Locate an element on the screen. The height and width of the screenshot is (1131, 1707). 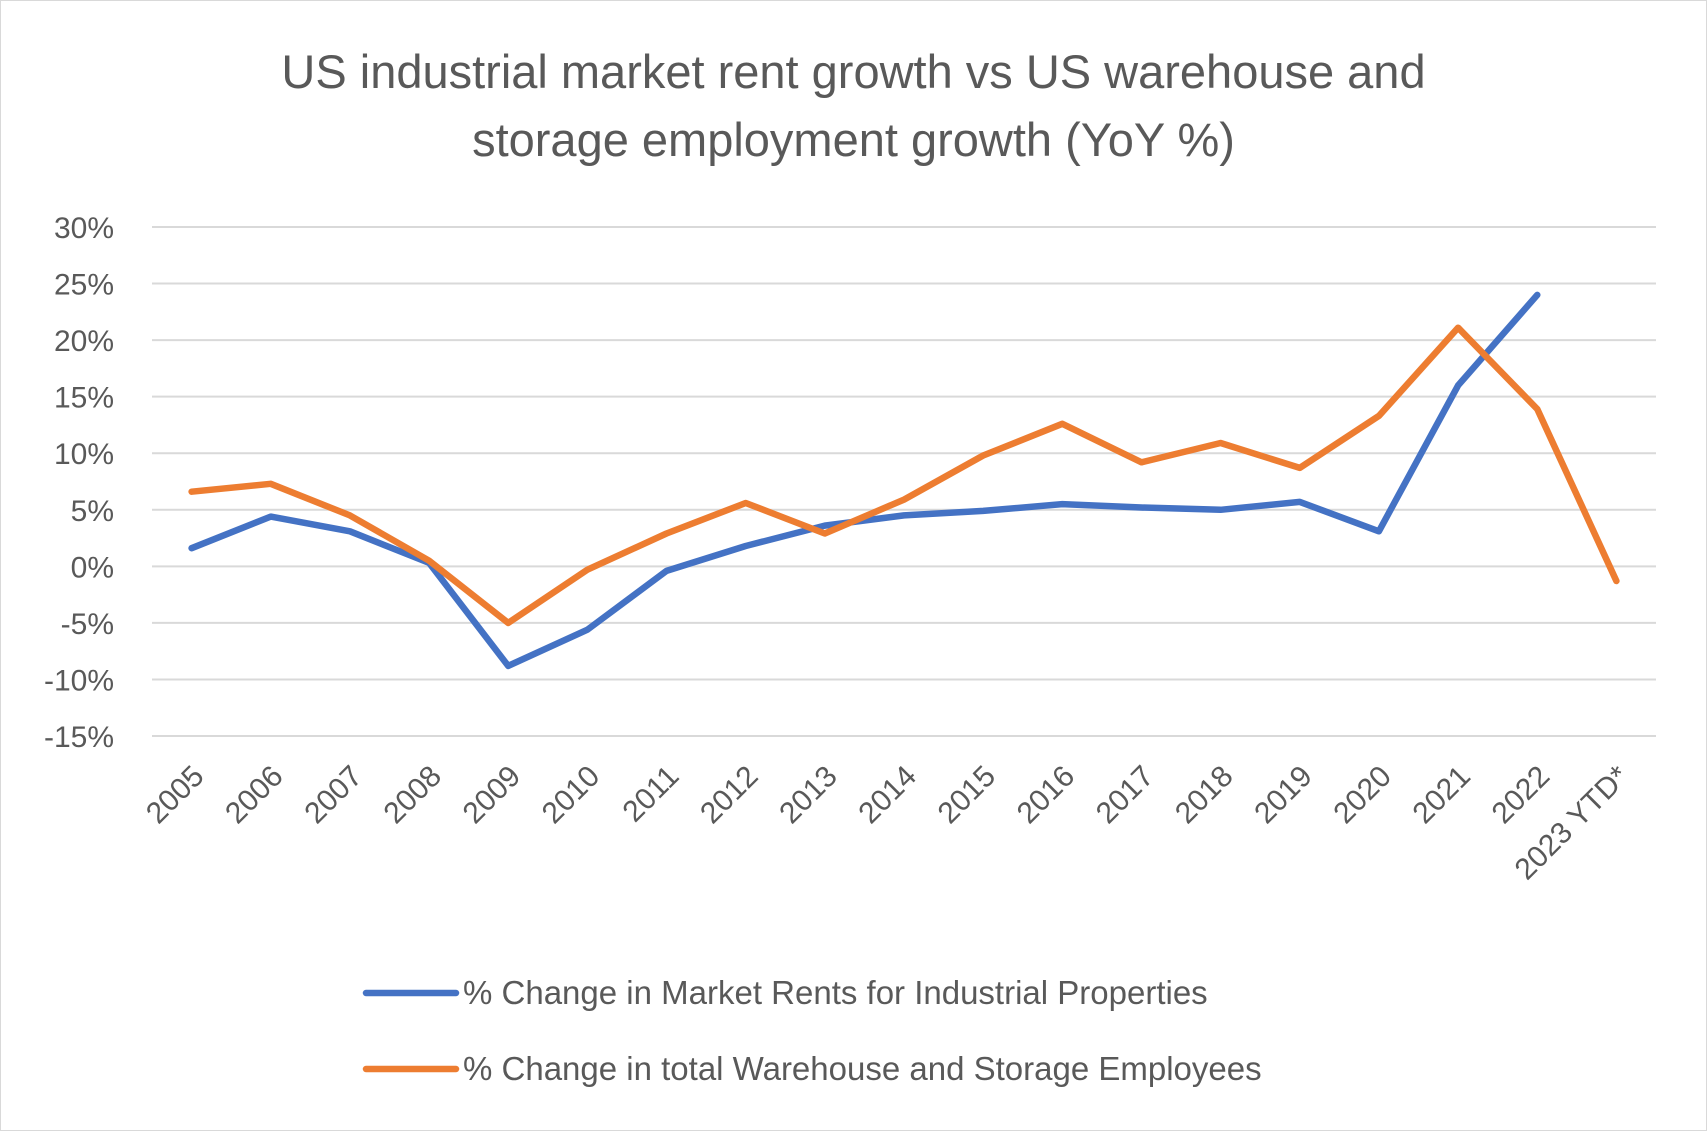
y-tick-label: 30% is located at coordinates (84, 228).